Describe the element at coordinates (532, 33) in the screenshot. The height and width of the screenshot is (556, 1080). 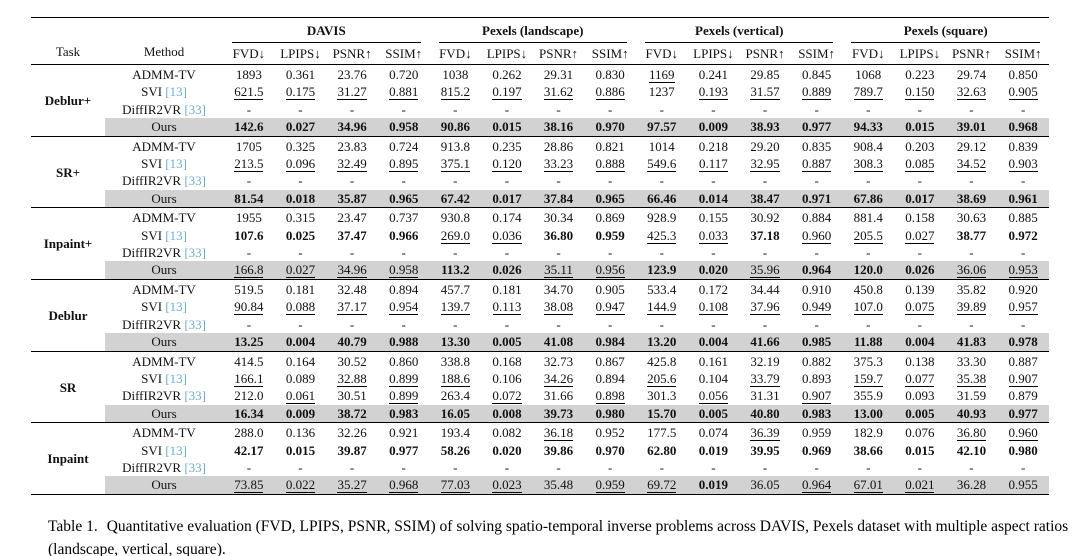
I see `column-group-label: Pexels (landscape)` at that location.